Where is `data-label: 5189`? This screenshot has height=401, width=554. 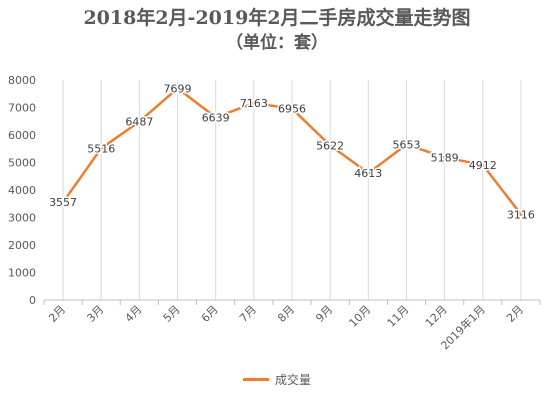
data-label: 5189 is located at coordinates (445, 157).